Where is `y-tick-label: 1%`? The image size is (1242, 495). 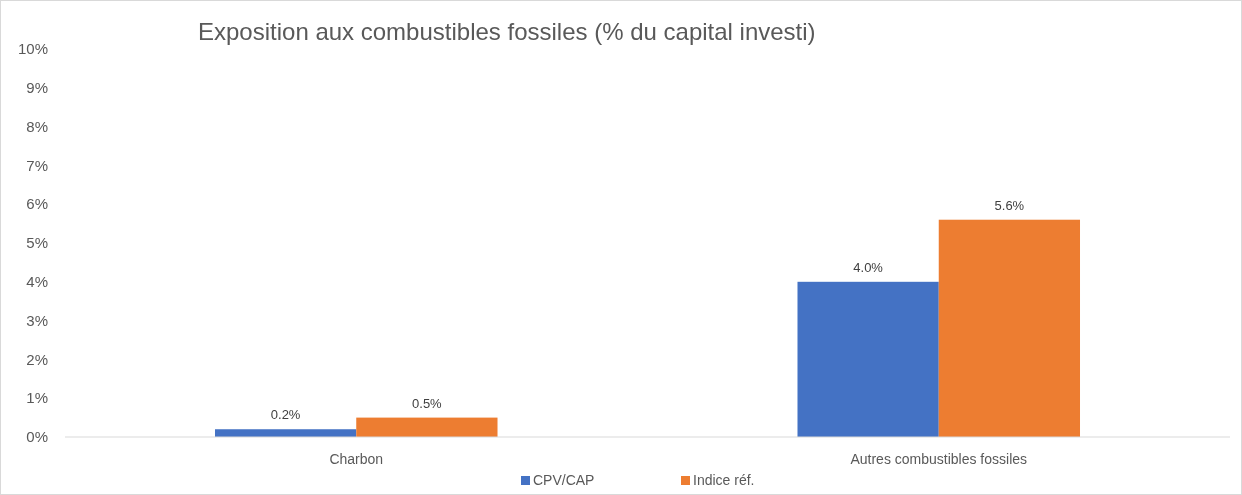 y-tick-label: 1% is located at coordinates (37, 398).